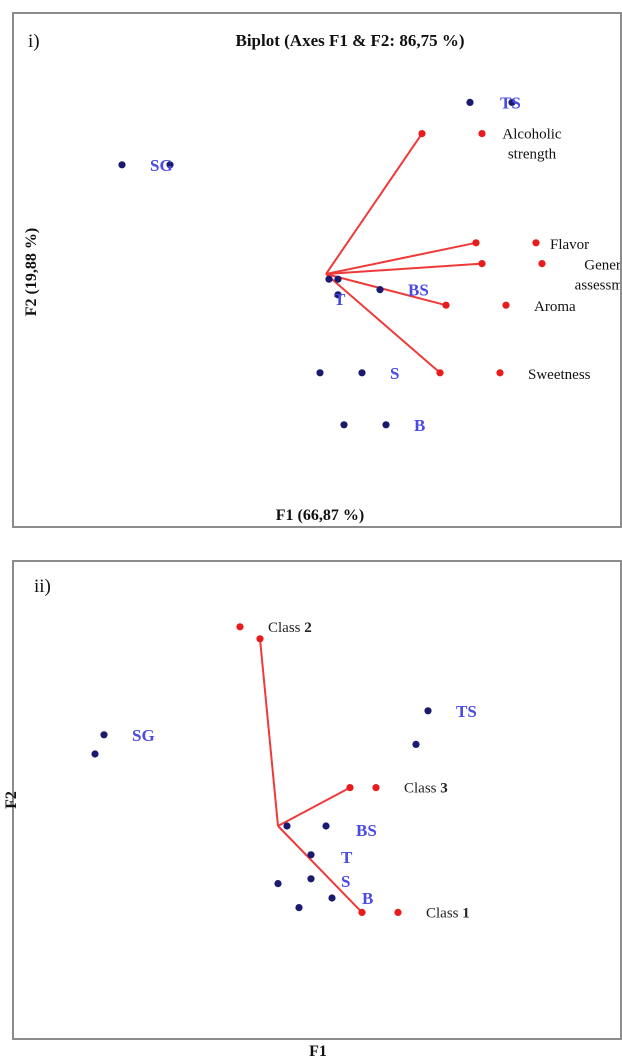  Describe the element at coordinates (320, 515) in the screenshot. I see `x-axis-label-i: F1 (66,87 %)` at that location.